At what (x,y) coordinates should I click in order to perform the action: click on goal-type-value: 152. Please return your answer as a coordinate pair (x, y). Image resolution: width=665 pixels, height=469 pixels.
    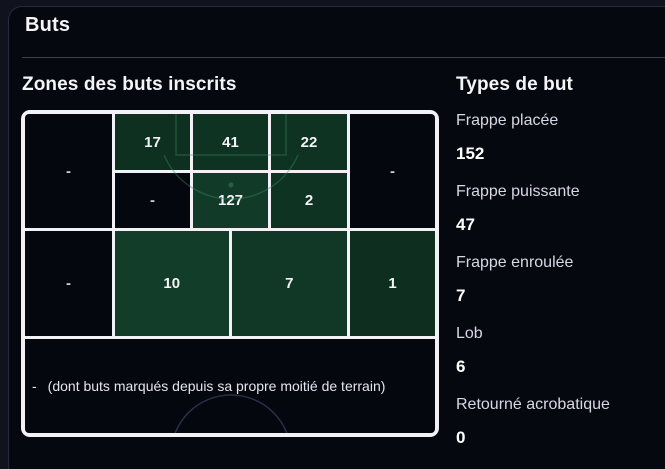
    Looking at the image, I should click on (470, 153).